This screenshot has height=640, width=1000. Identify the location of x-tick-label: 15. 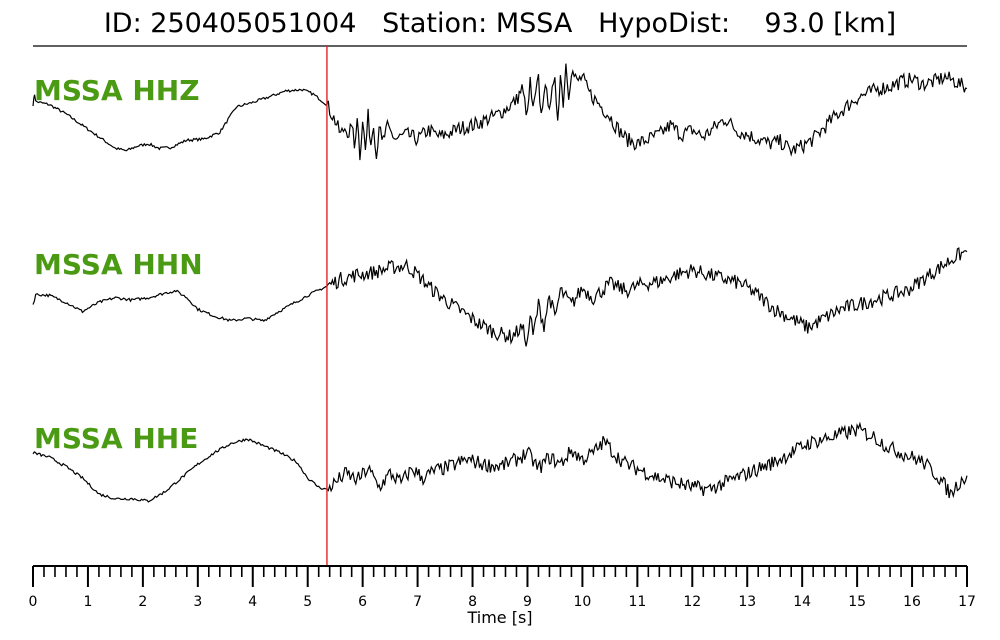
(857, 602).